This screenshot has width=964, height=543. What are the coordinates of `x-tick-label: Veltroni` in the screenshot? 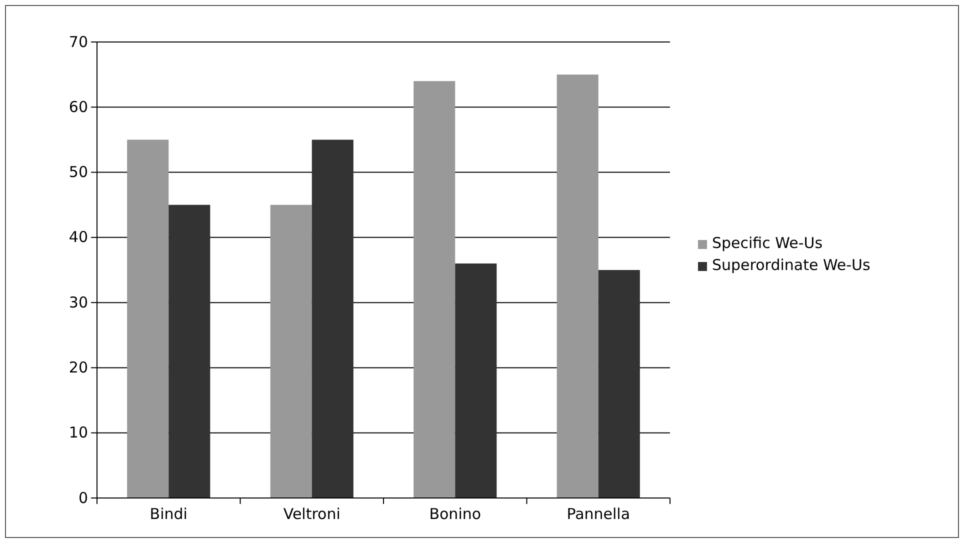 It's located at (311, 514).